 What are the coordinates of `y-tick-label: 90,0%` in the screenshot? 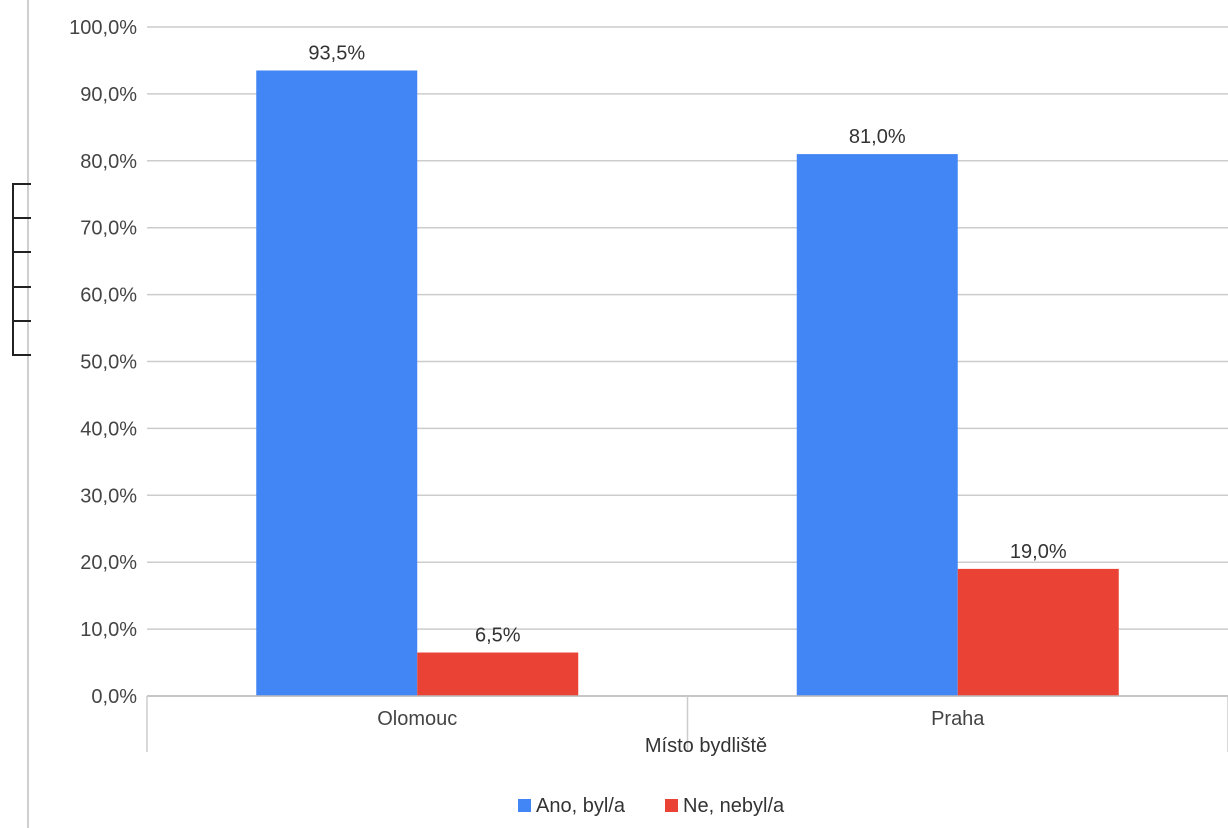 It's located at (108, 95).